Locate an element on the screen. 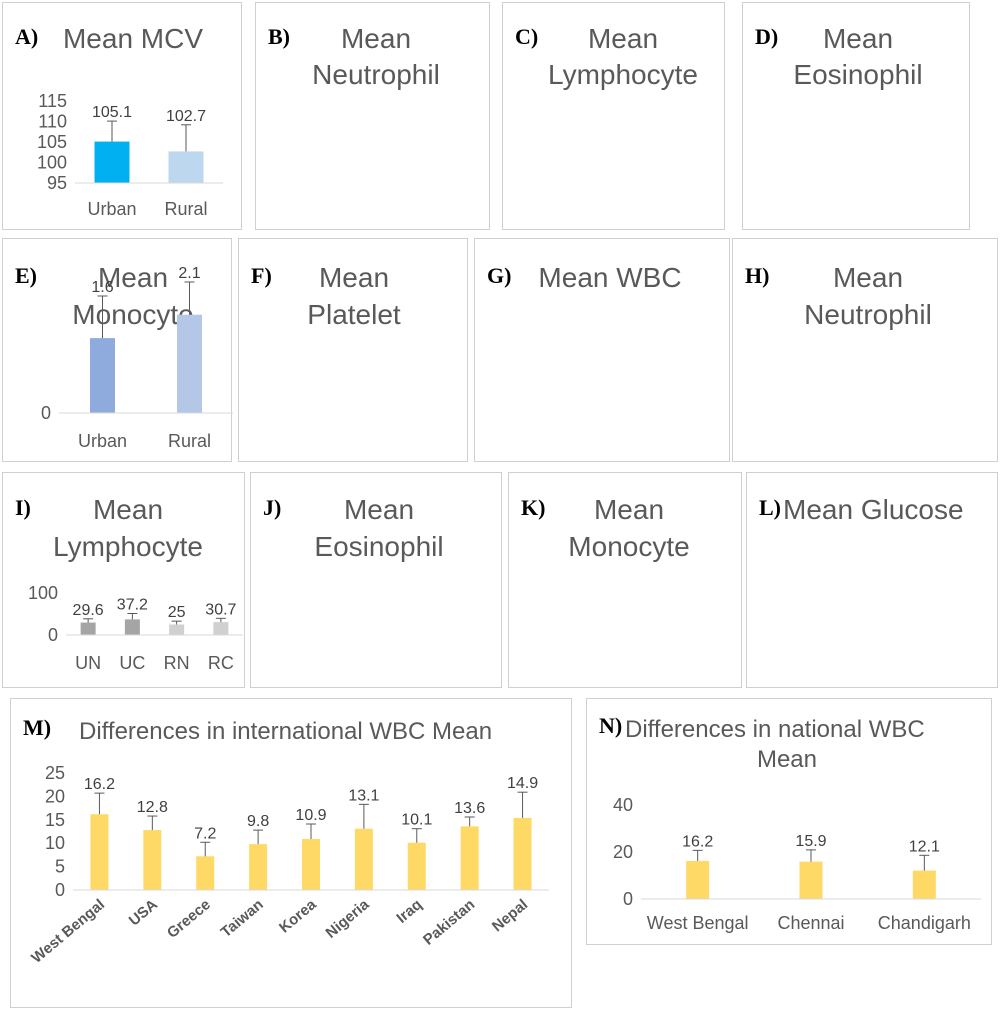 This screenshot has height=1011, width=1000. data-label: 10.1 is located at coordinates (416, 820).